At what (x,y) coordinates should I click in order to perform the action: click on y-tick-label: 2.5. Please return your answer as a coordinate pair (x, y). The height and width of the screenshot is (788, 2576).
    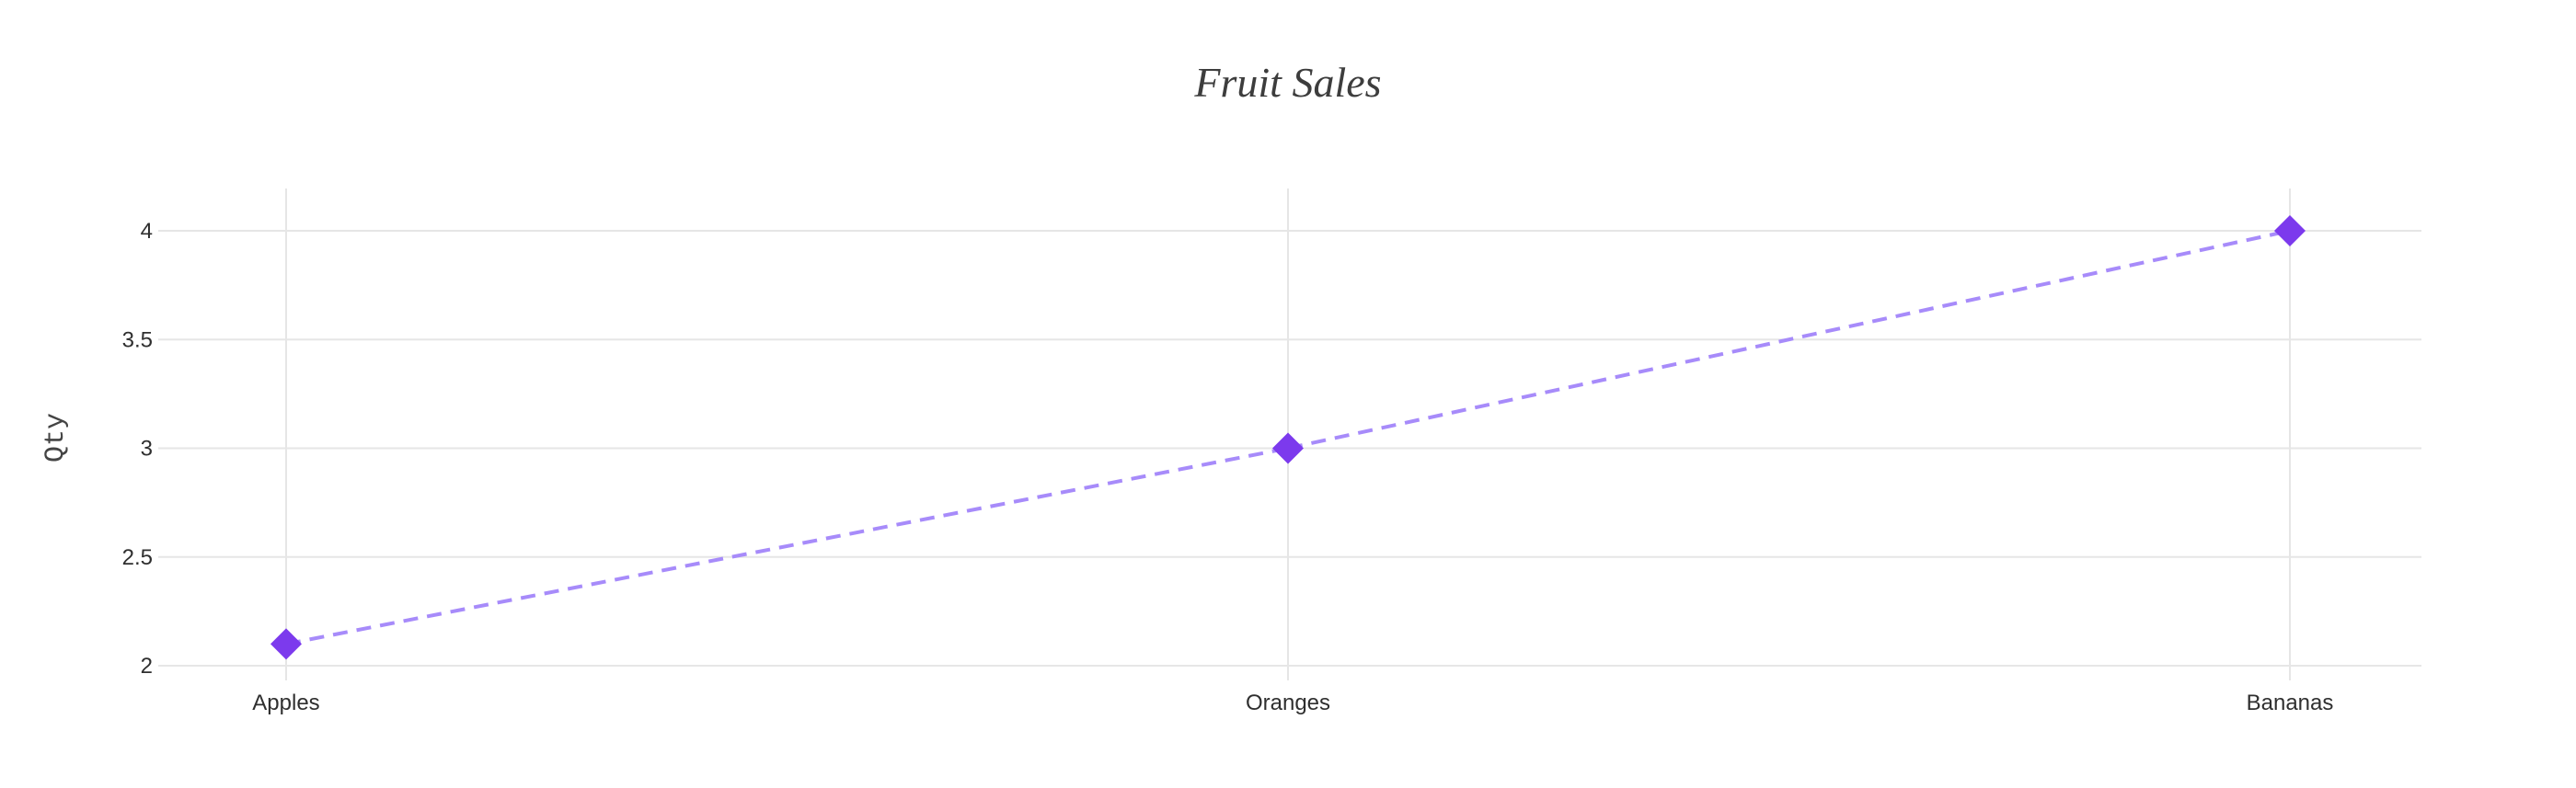
    Looking at the image, I should click on (137, 557).